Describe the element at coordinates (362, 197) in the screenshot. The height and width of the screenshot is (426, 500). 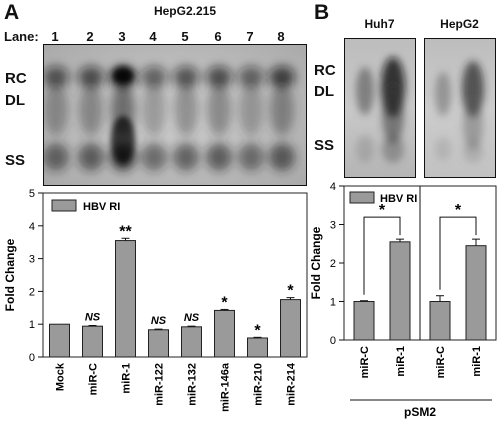
I see `chart-b-legend-swatch` at that location.